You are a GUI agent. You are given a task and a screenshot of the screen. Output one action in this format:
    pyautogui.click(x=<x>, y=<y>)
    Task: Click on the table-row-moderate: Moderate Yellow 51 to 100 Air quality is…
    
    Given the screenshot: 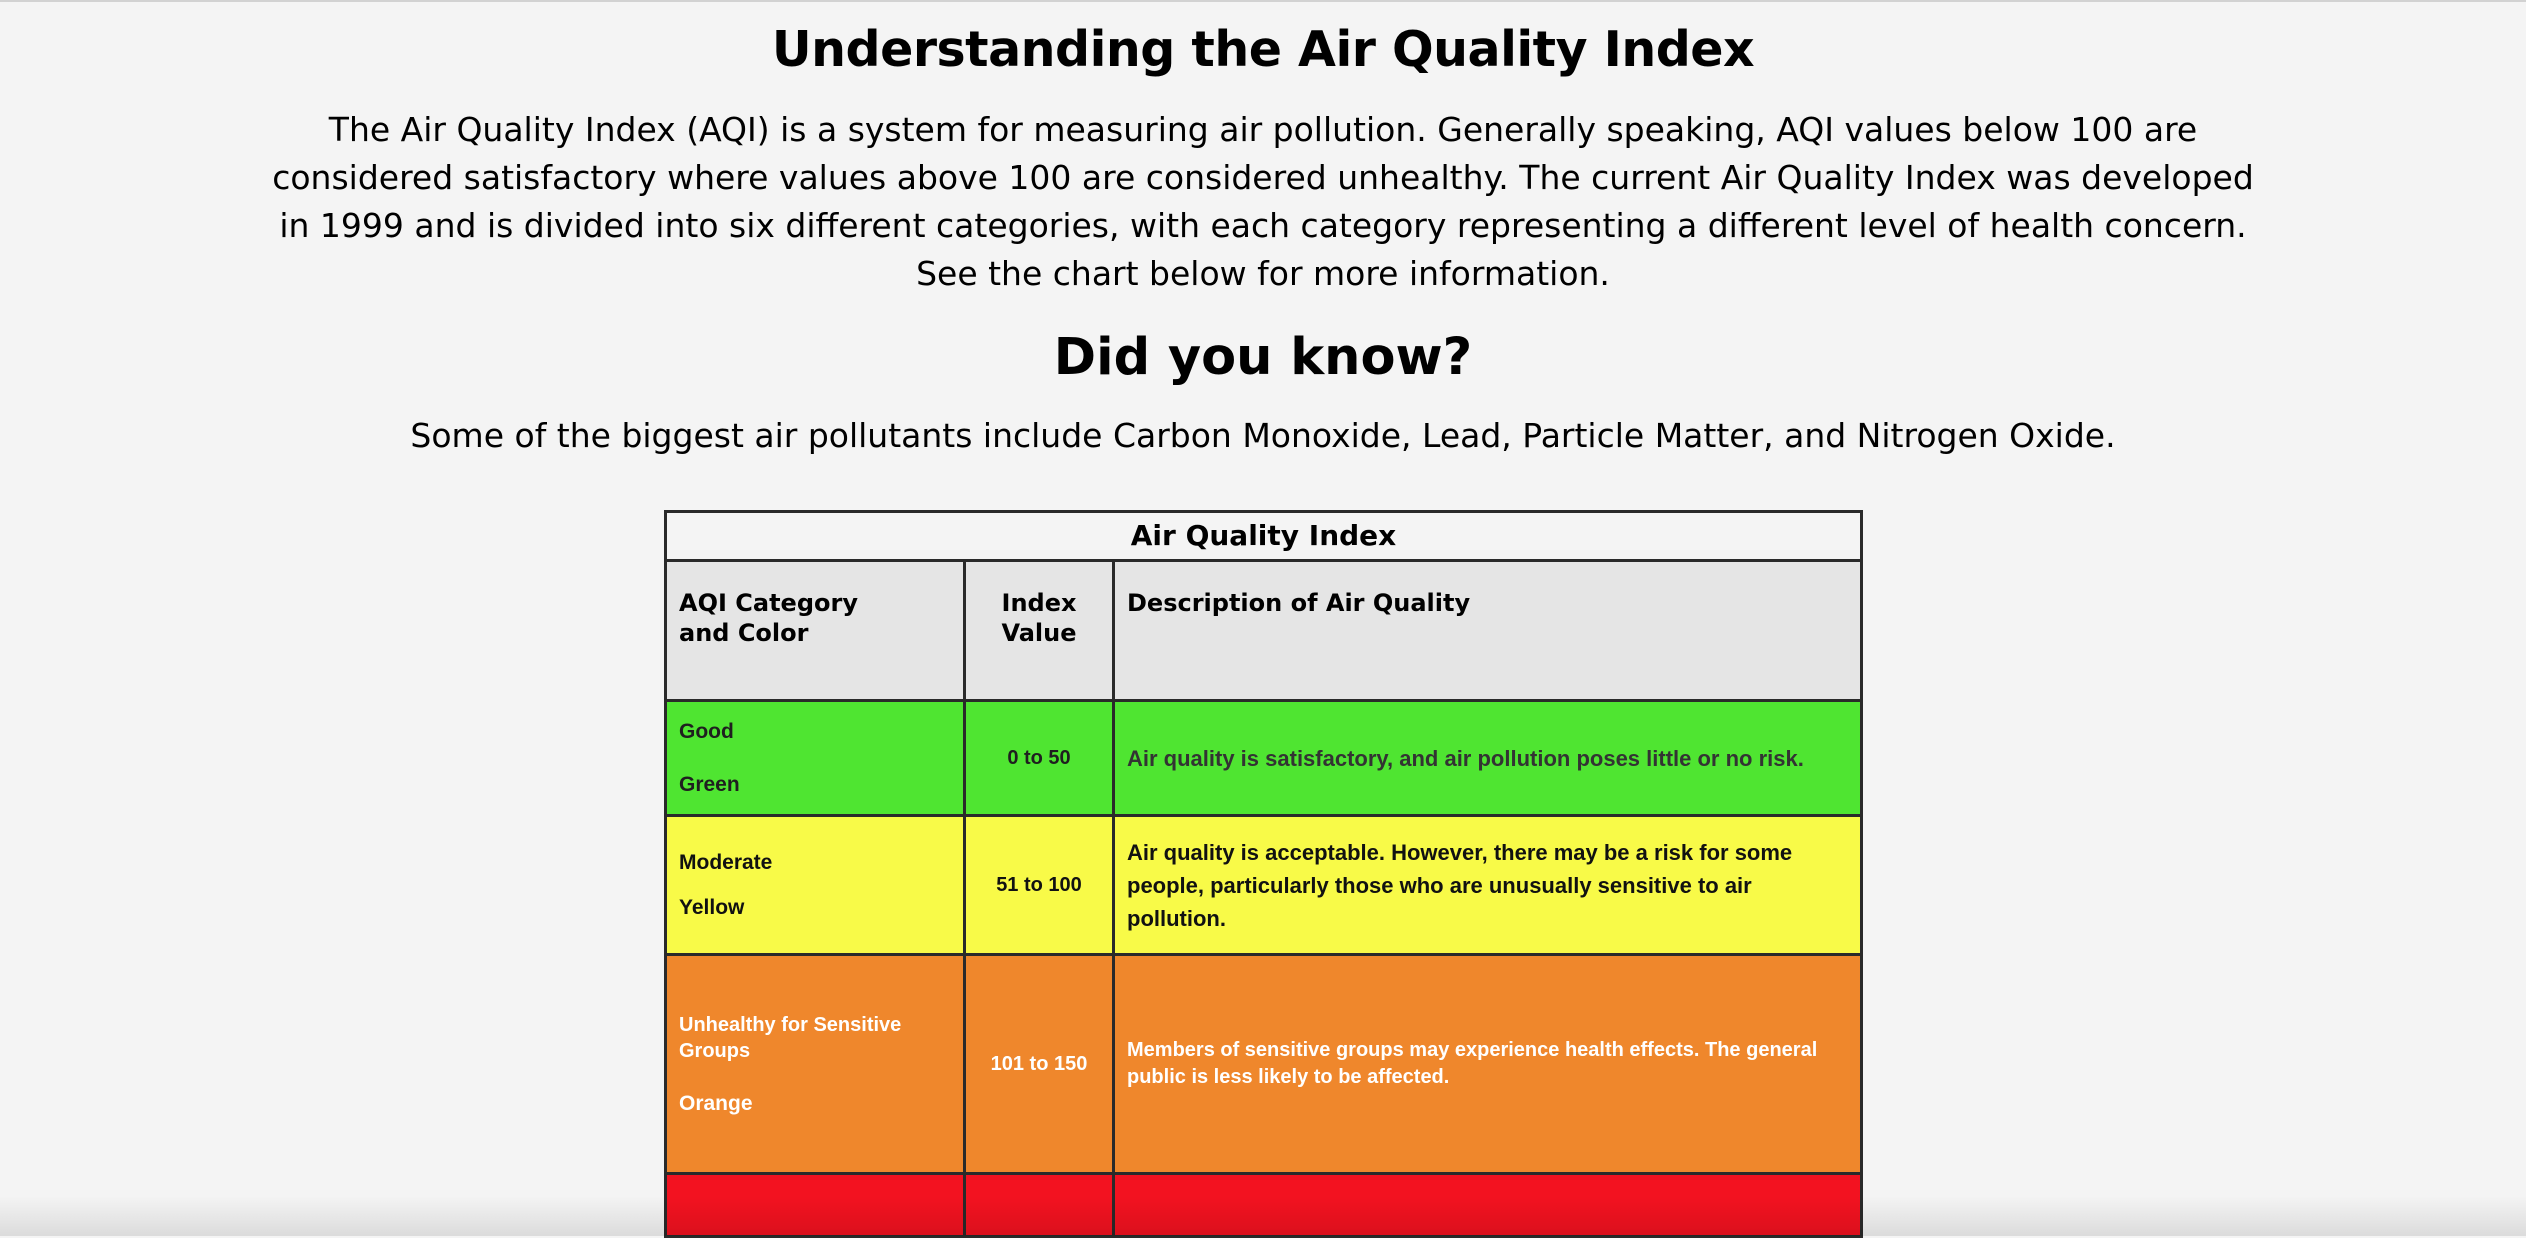 What is the action you would take?
    pyautogui.click(x=1263, y=886)
    